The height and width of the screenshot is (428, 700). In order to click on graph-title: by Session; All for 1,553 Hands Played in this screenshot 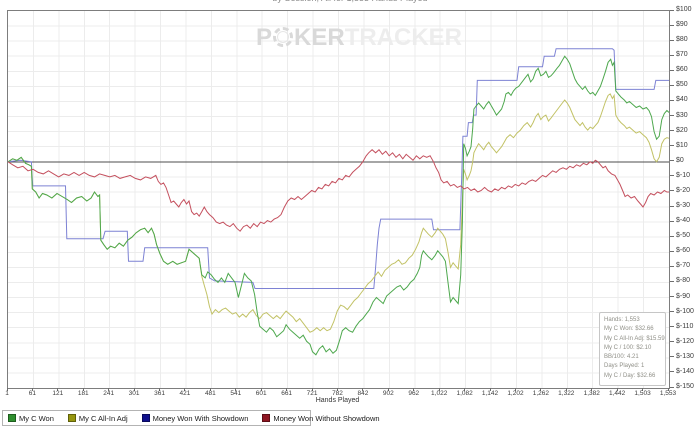, I will do `click(350, 1)`.